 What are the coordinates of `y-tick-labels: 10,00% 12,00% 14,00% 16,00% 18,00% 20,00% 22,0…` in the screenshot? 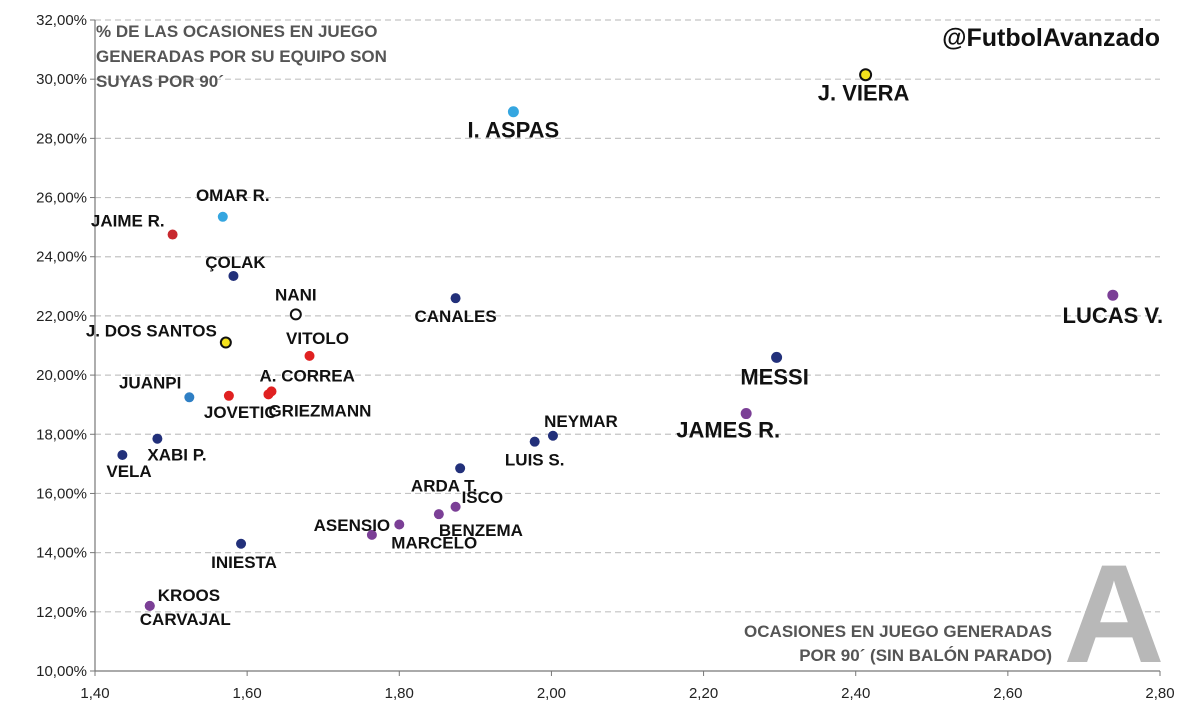 It's located at (61, 346).